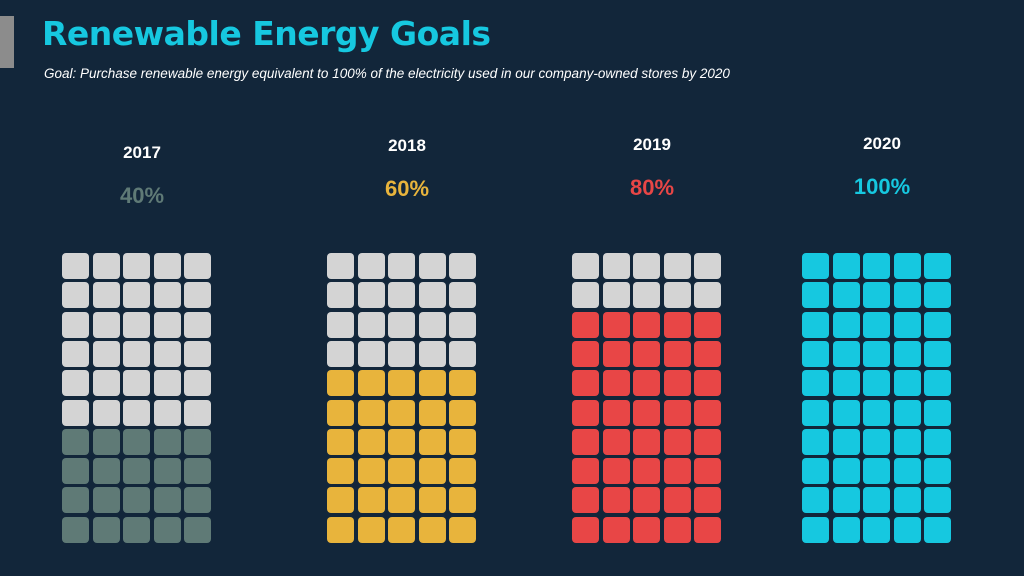 The width and height of the screenshot is (1024, 576). What do you see at coordinates (142, 152) in the screenshot?
I see `year-label: 2017` at bounding box center [142, 152].